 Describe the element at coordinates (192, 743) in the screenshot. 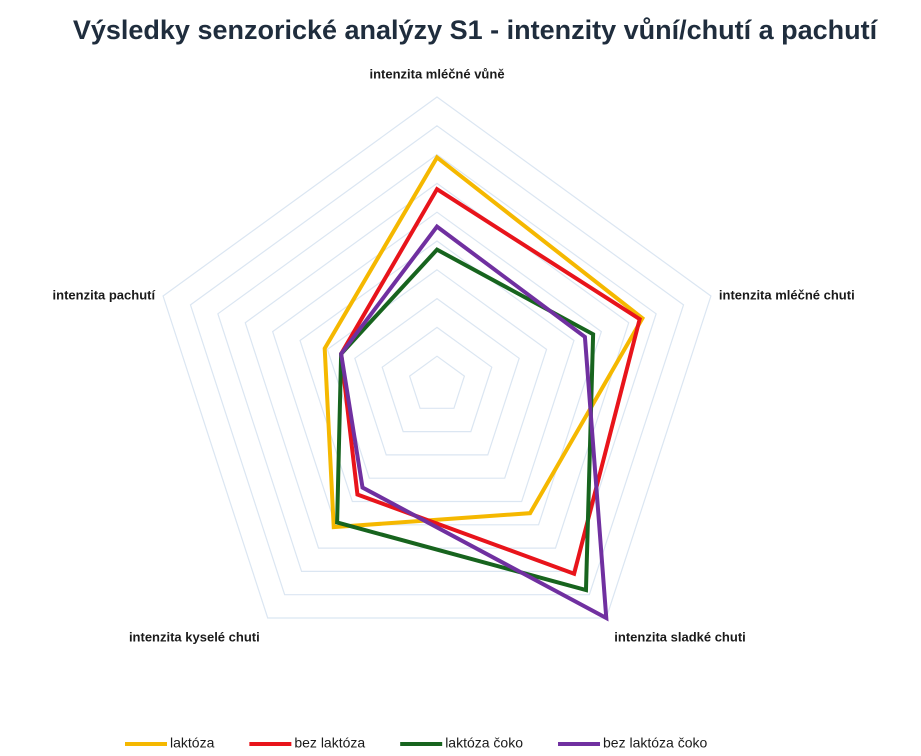

I see `legend-label: laktóza` at that location.